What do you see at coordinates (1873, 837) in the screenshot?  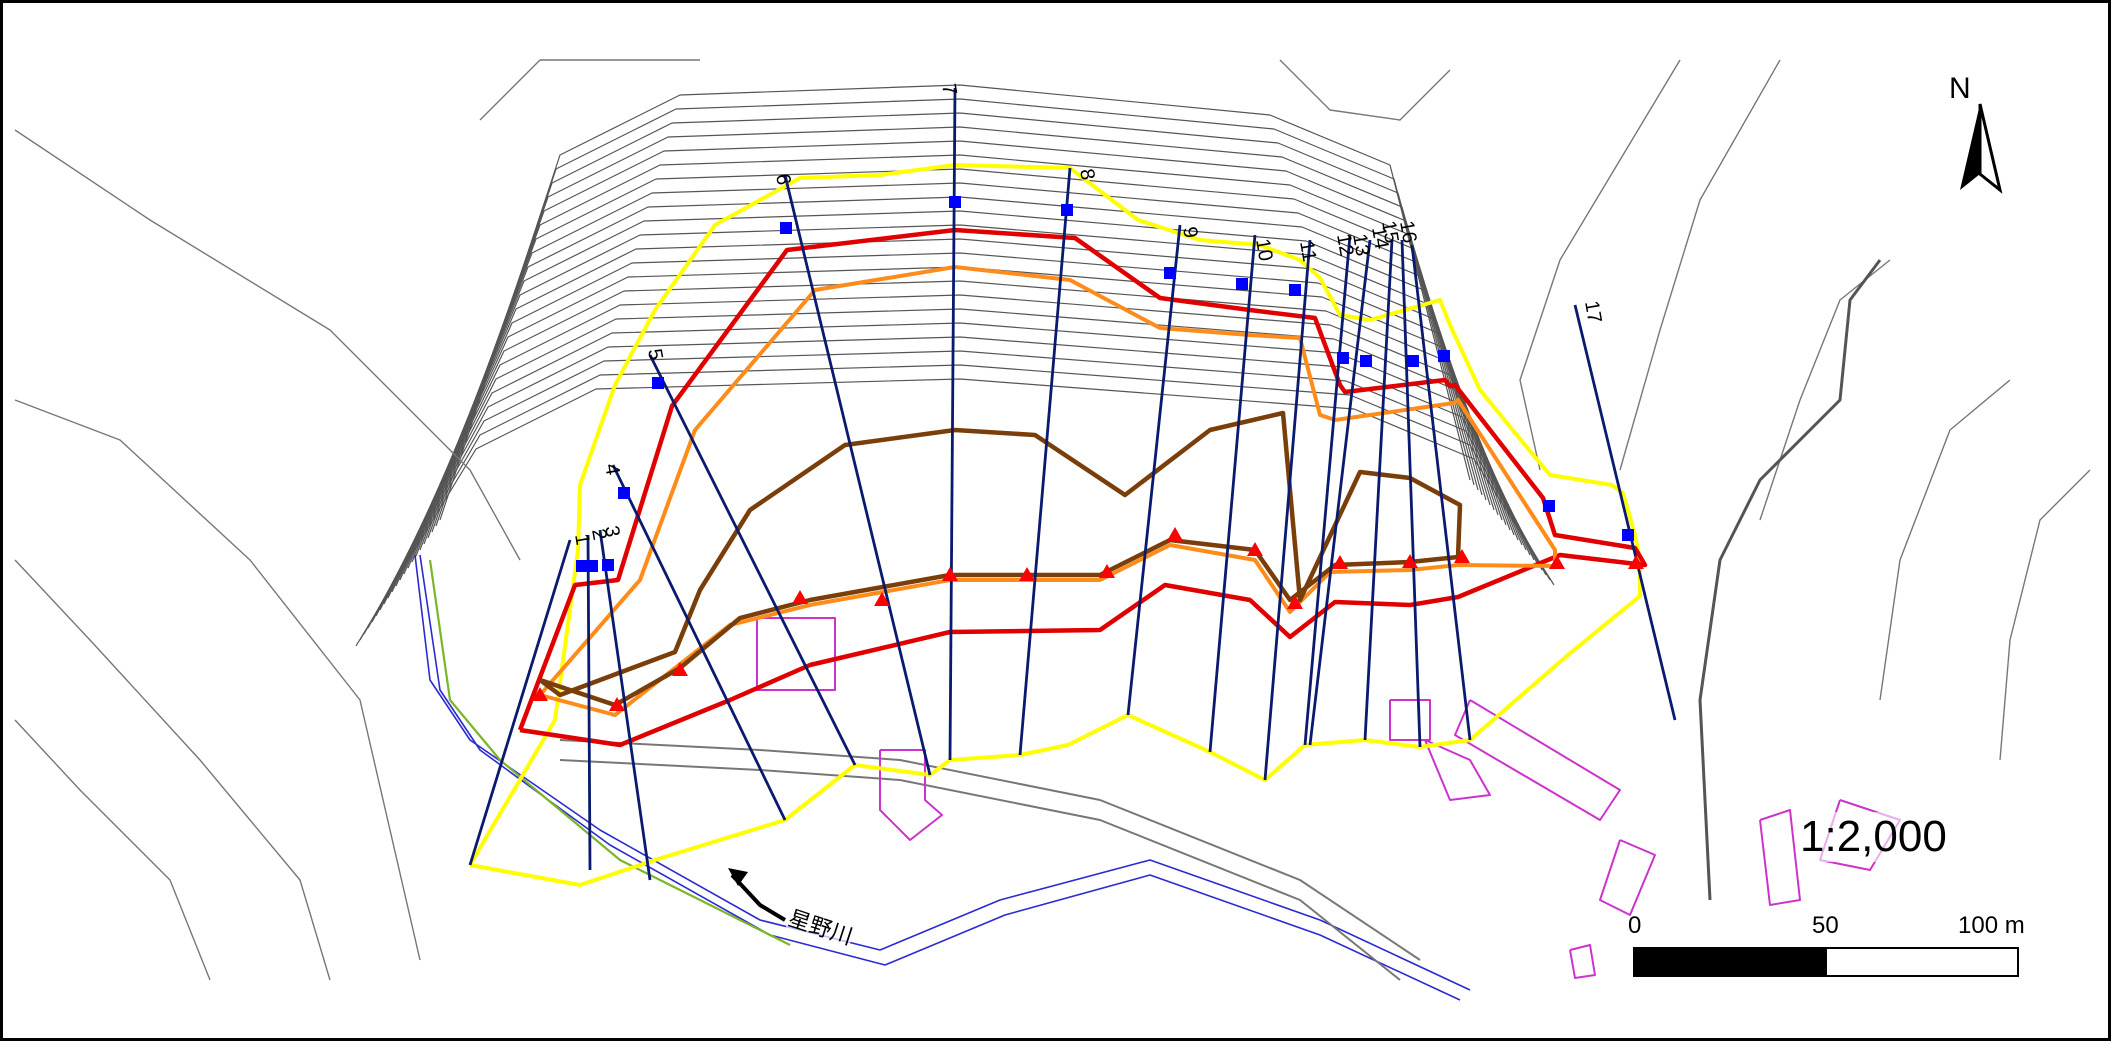 I see `scale-ratio: 1:2,000` at bounding box center [1873, 837].